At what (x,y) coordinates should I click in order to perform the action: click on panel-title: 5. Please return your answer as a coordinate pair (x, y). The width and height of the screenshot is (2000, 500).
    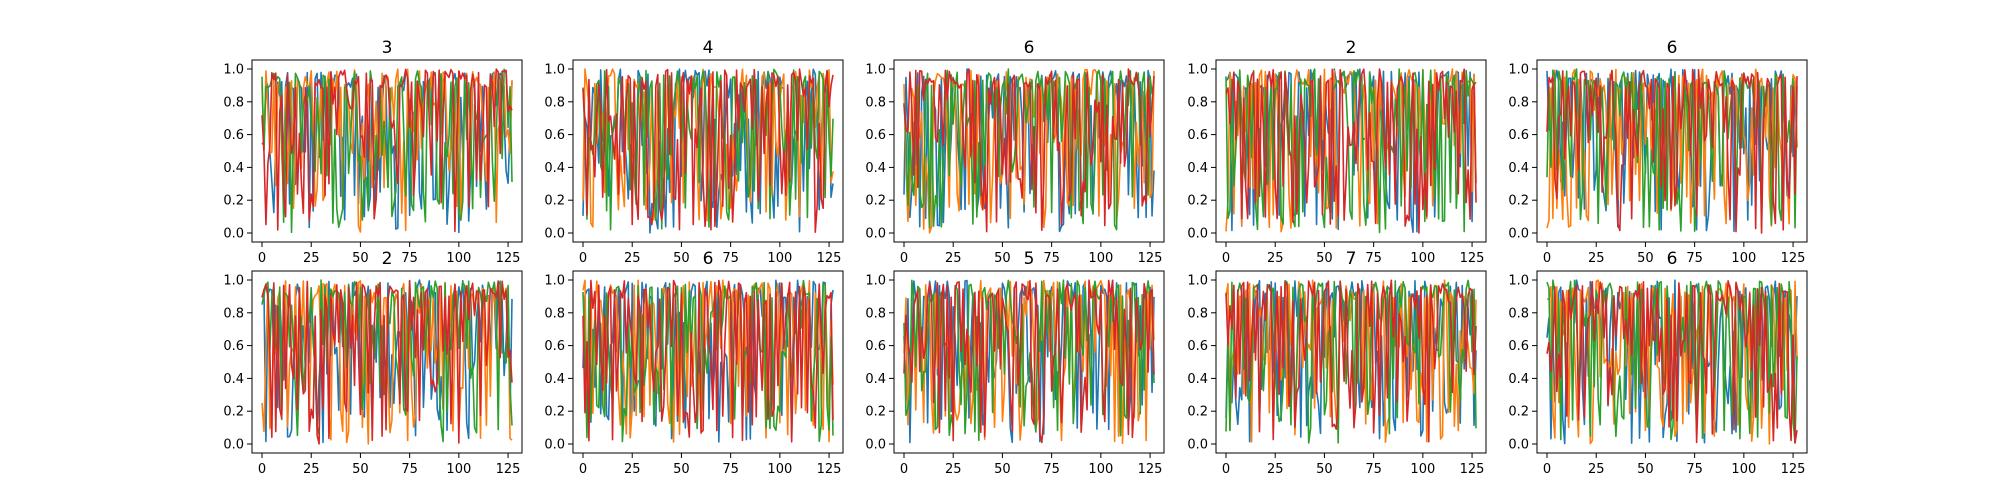
    Looking at the image, I should click on (1029, 259).